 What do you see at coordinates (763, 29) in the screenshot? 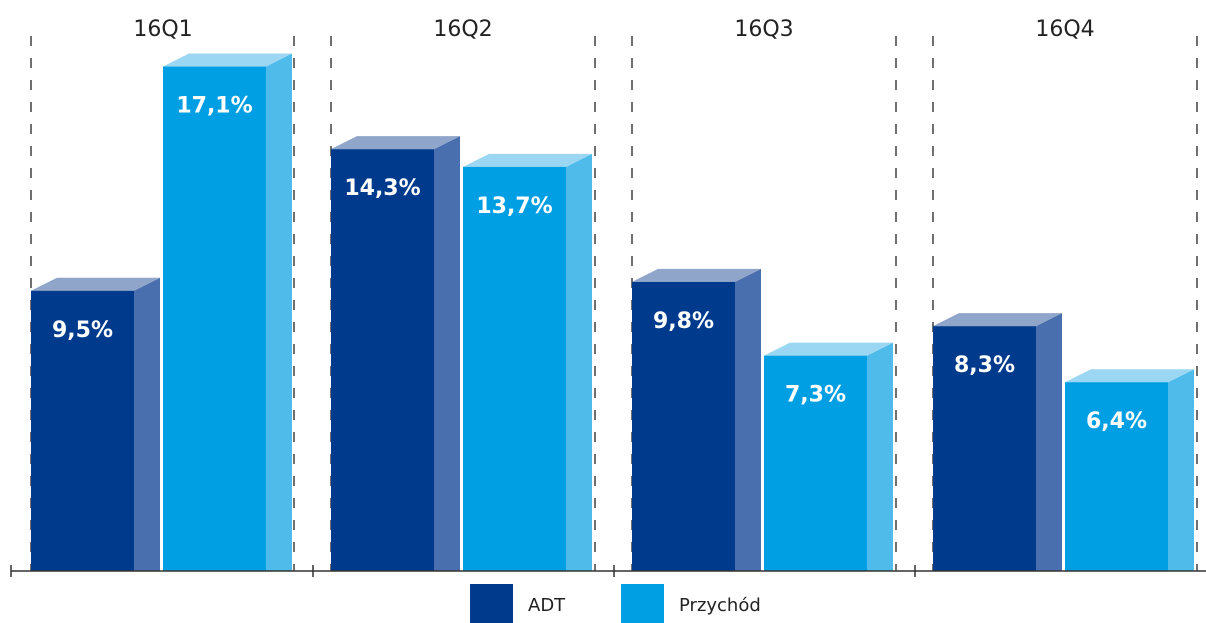
I see `category-label-16q3: 16Q3` at bounding box center [763, 29].